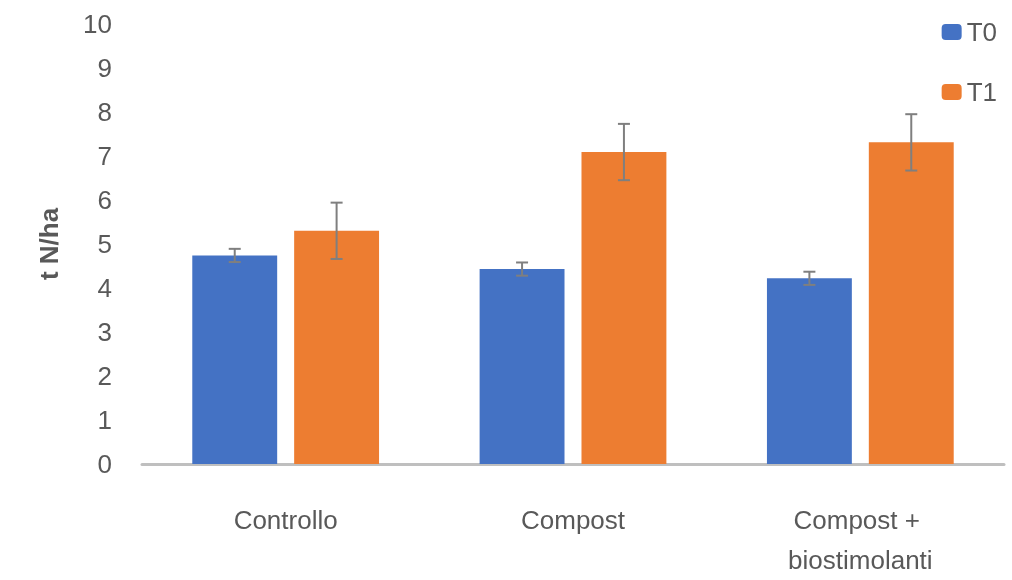  What do you see at coordinates (104, 200) in the screenshot?
I see `y-tick-label: 6` at bounding box center [104, 200].